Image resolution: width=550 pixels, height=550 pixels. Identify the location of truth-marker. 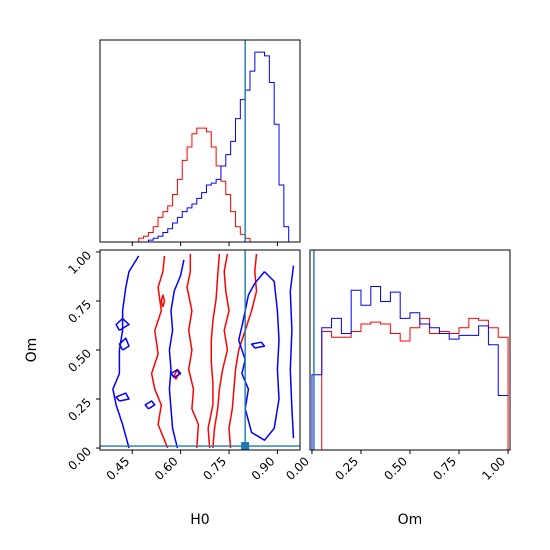
(245, 446).